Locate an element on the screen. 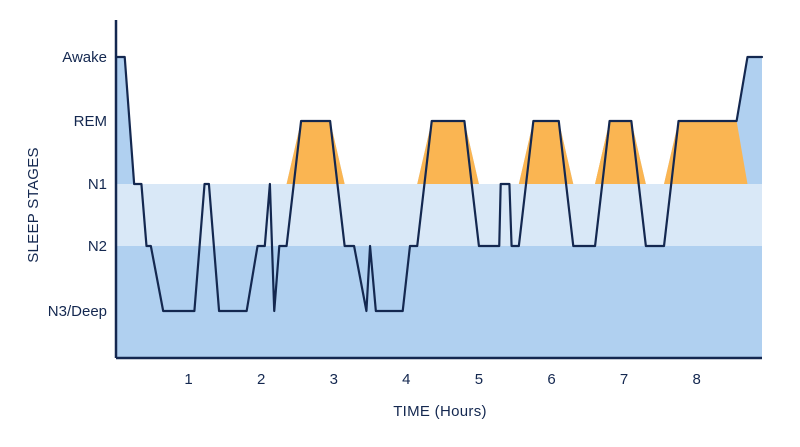 This screenshot has height=447, width=800. n1-band-fill is located at coordinates (439, 215).